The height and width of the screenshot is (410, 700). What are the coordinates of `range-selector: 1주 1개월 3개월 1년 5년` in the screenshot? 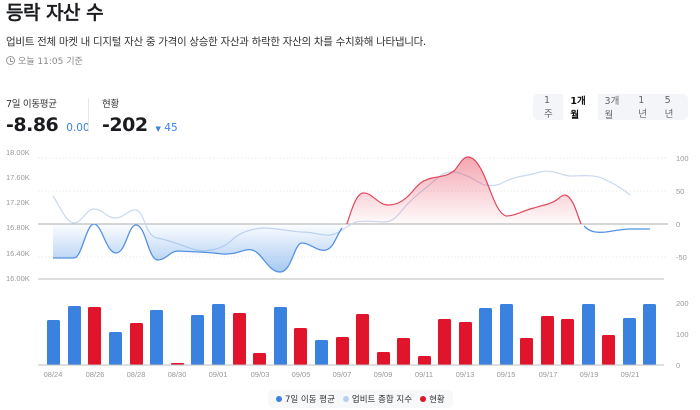 It's located at (610, 107).